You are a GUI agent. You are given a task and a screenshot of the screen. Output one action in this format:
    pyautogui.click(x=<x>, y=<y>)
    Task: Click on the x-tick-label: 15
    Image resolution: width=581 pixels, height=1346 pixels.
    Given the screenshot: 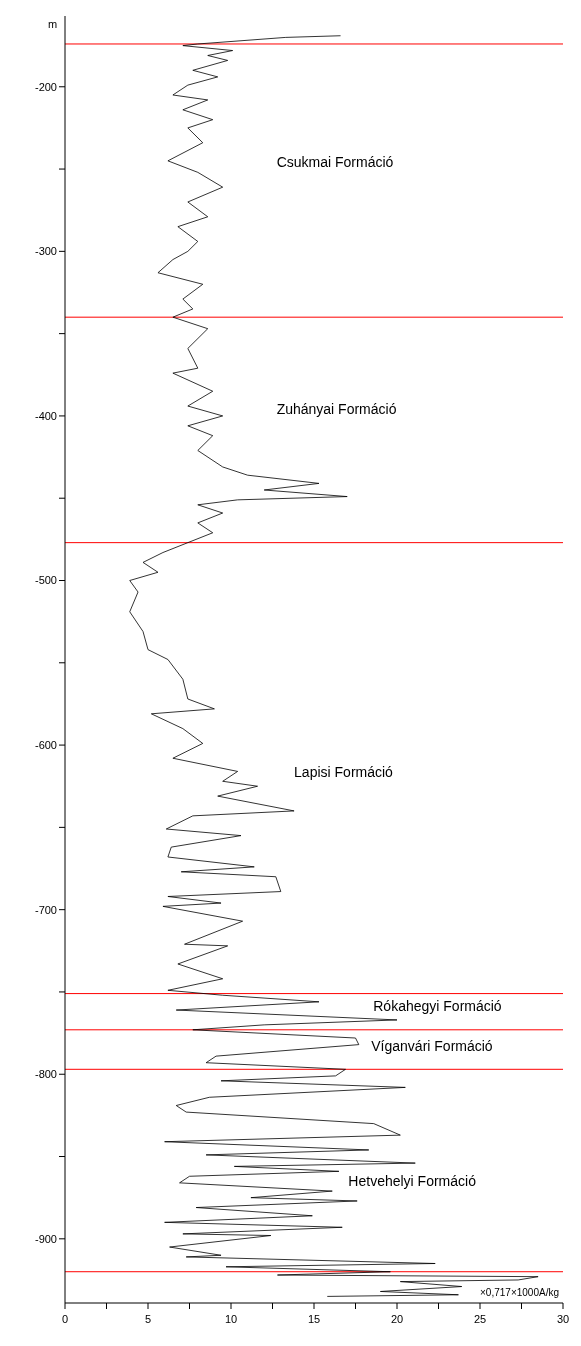 What is the action you would take?
    pyautogui.click(x=314, y=1319)
    